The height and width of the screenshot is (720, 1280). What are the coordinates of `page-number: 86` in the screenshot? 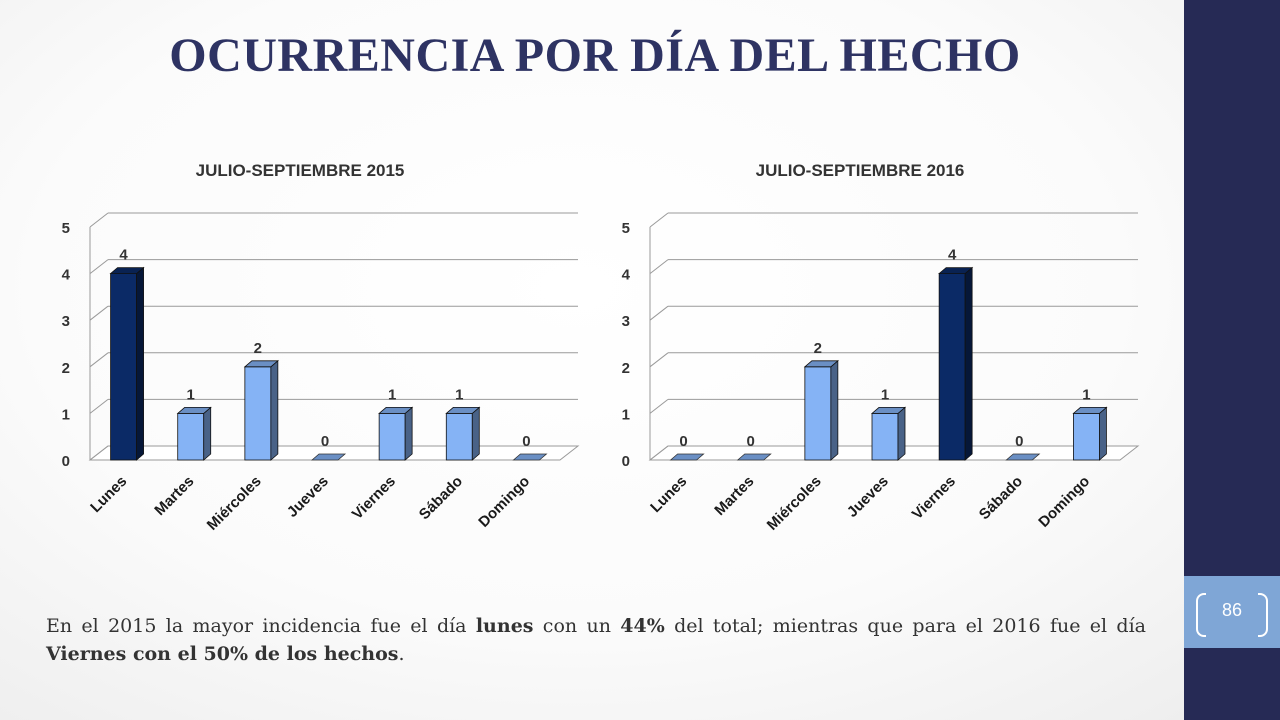 It's located at (1232, 610).